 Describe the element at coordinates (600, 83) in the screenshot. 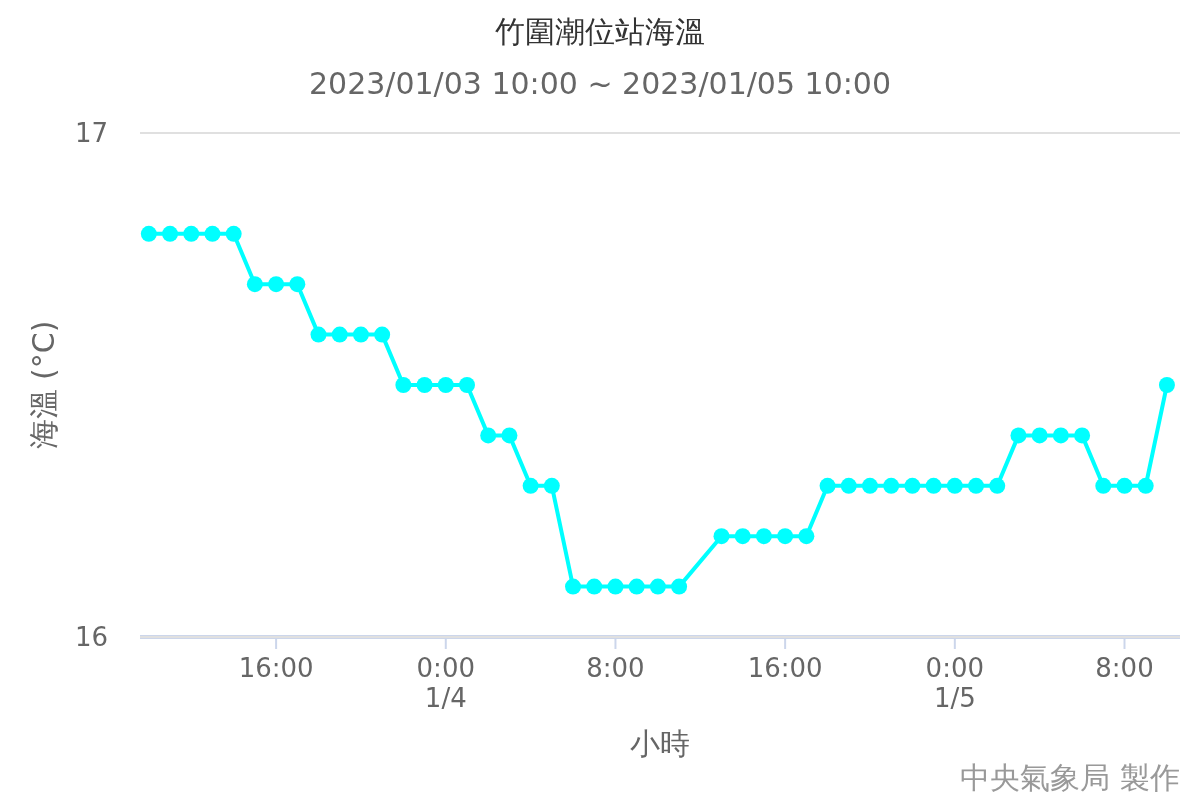

I see `subtitle: 2023/01/03 10:00 ~ 2023/01/05 10:00` at that location.